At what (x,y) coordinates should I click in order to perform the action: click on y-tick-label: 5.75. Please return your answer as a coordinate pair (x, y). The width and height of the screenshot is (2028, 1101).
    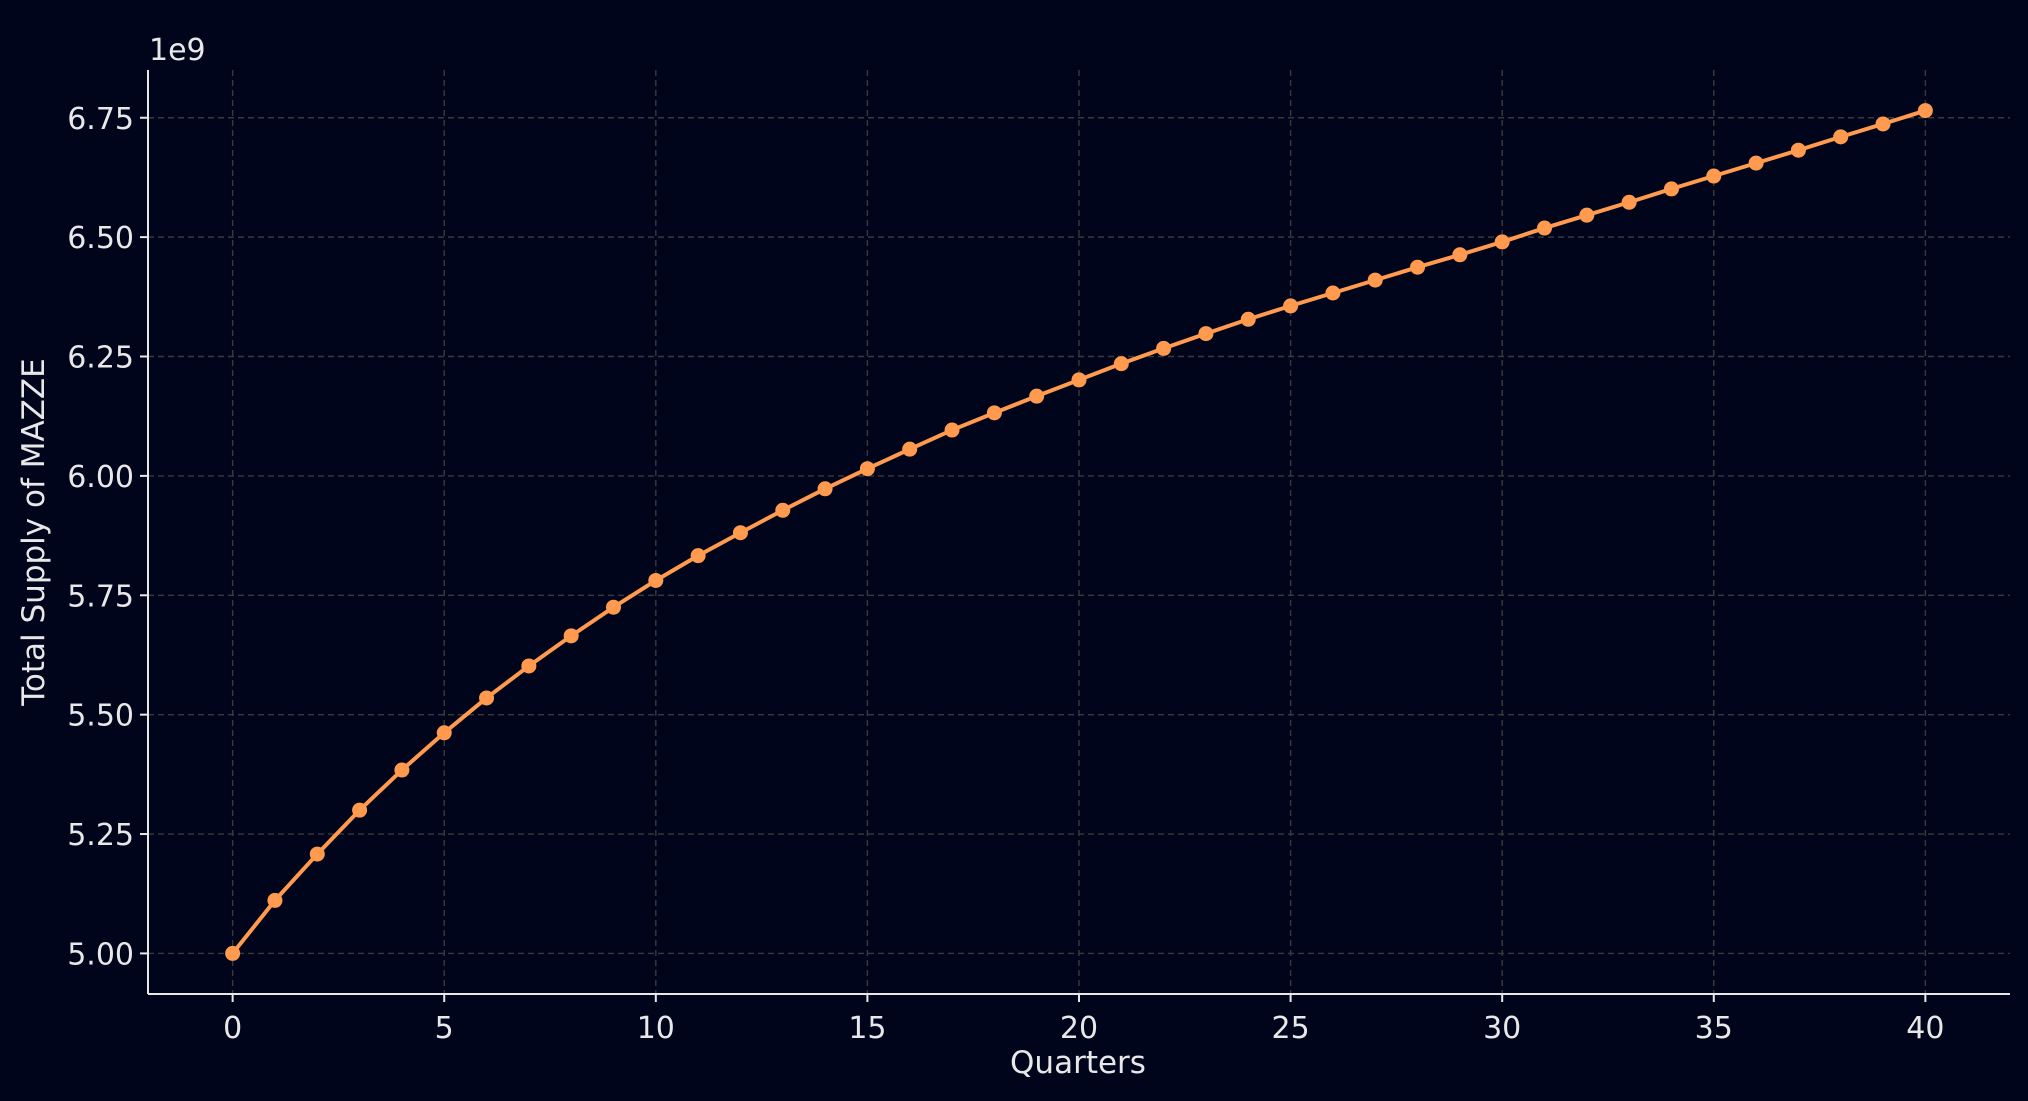
    Looking at the image, I should click on (100, 596).